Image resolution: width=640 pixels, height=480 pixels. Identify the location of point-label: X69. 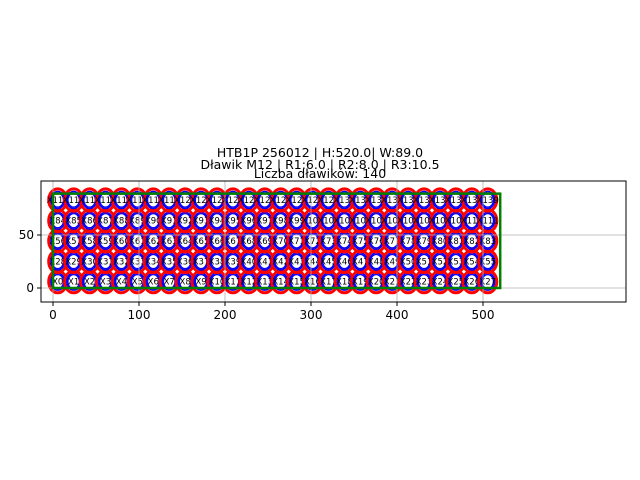
(264, 242).